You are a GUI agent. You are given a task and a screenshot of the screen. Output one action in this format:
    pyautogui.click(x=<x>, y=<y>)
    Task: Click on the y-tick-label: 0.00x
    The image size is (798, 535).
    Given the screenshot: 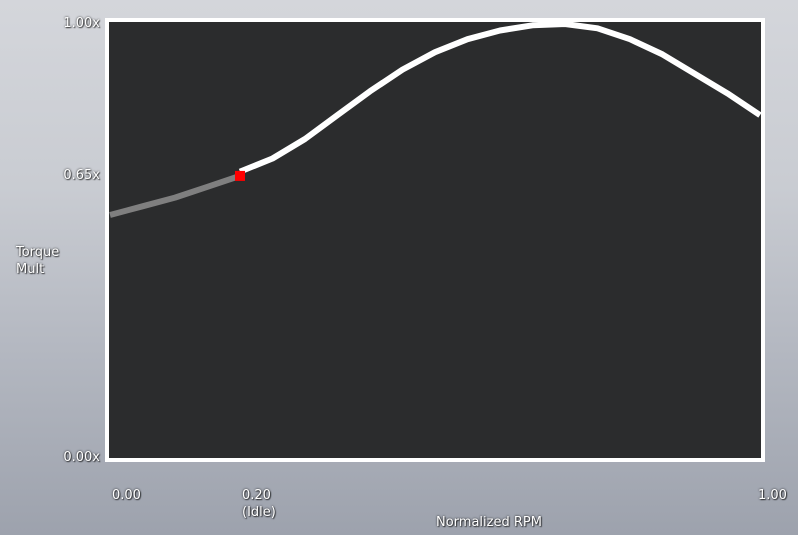 What is the action you would take?
    pyautogui.click(x=81, y=457)
    